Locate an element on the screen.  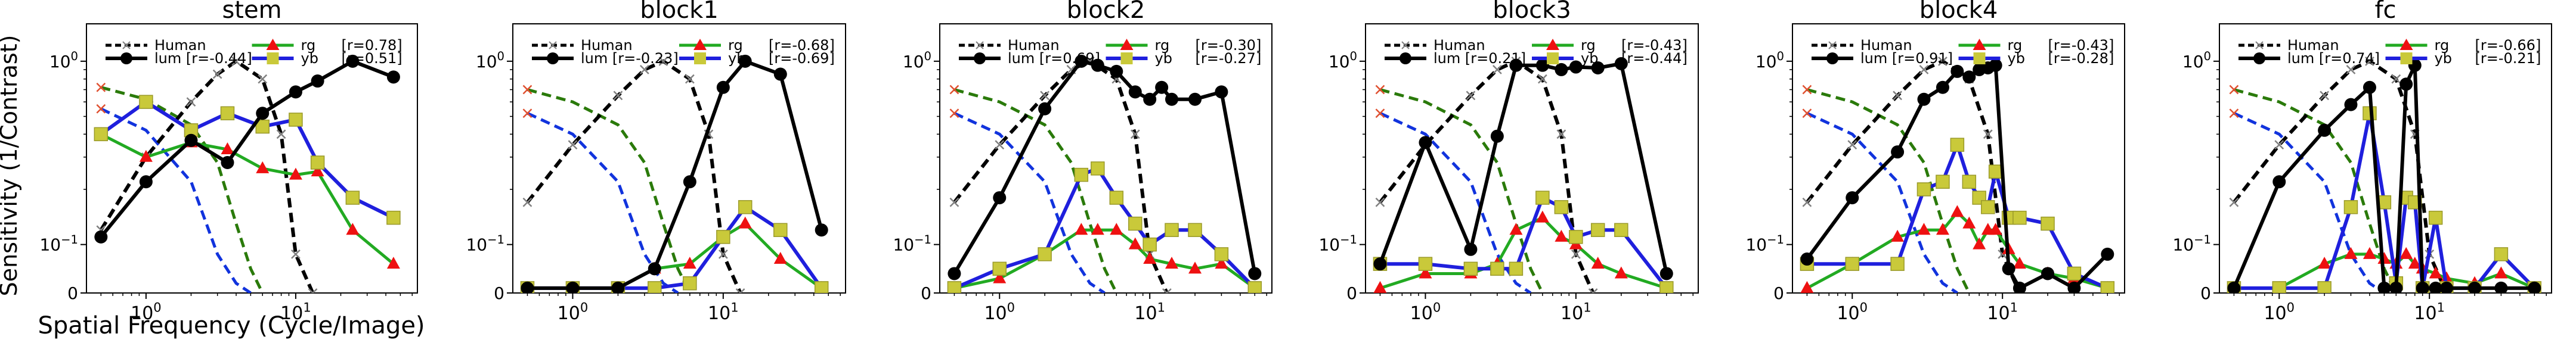
panel-title: block3 is located at coordinates (1532, 12).